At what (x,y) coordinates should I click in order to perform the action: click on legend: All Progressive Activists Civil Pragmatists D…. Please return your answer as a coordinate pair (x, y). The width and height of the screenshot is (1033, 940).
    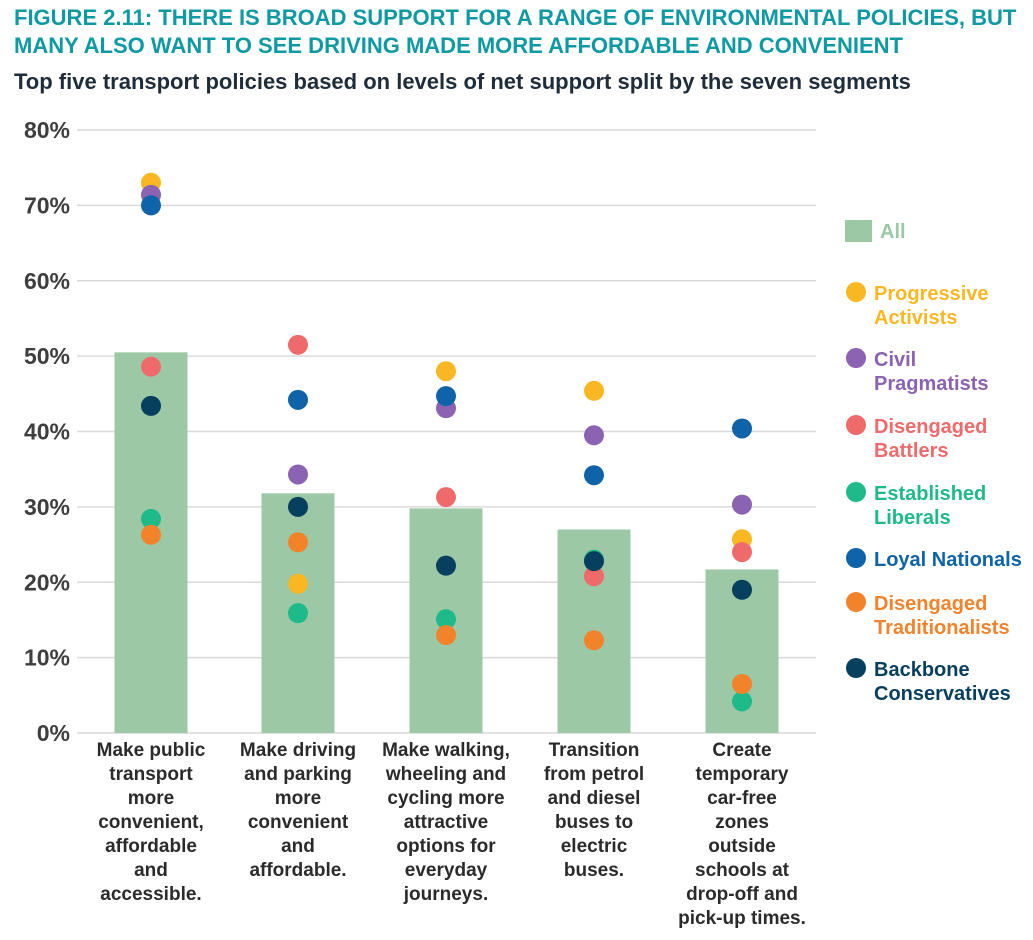
    Looking at the image, I should click on (933, 462).